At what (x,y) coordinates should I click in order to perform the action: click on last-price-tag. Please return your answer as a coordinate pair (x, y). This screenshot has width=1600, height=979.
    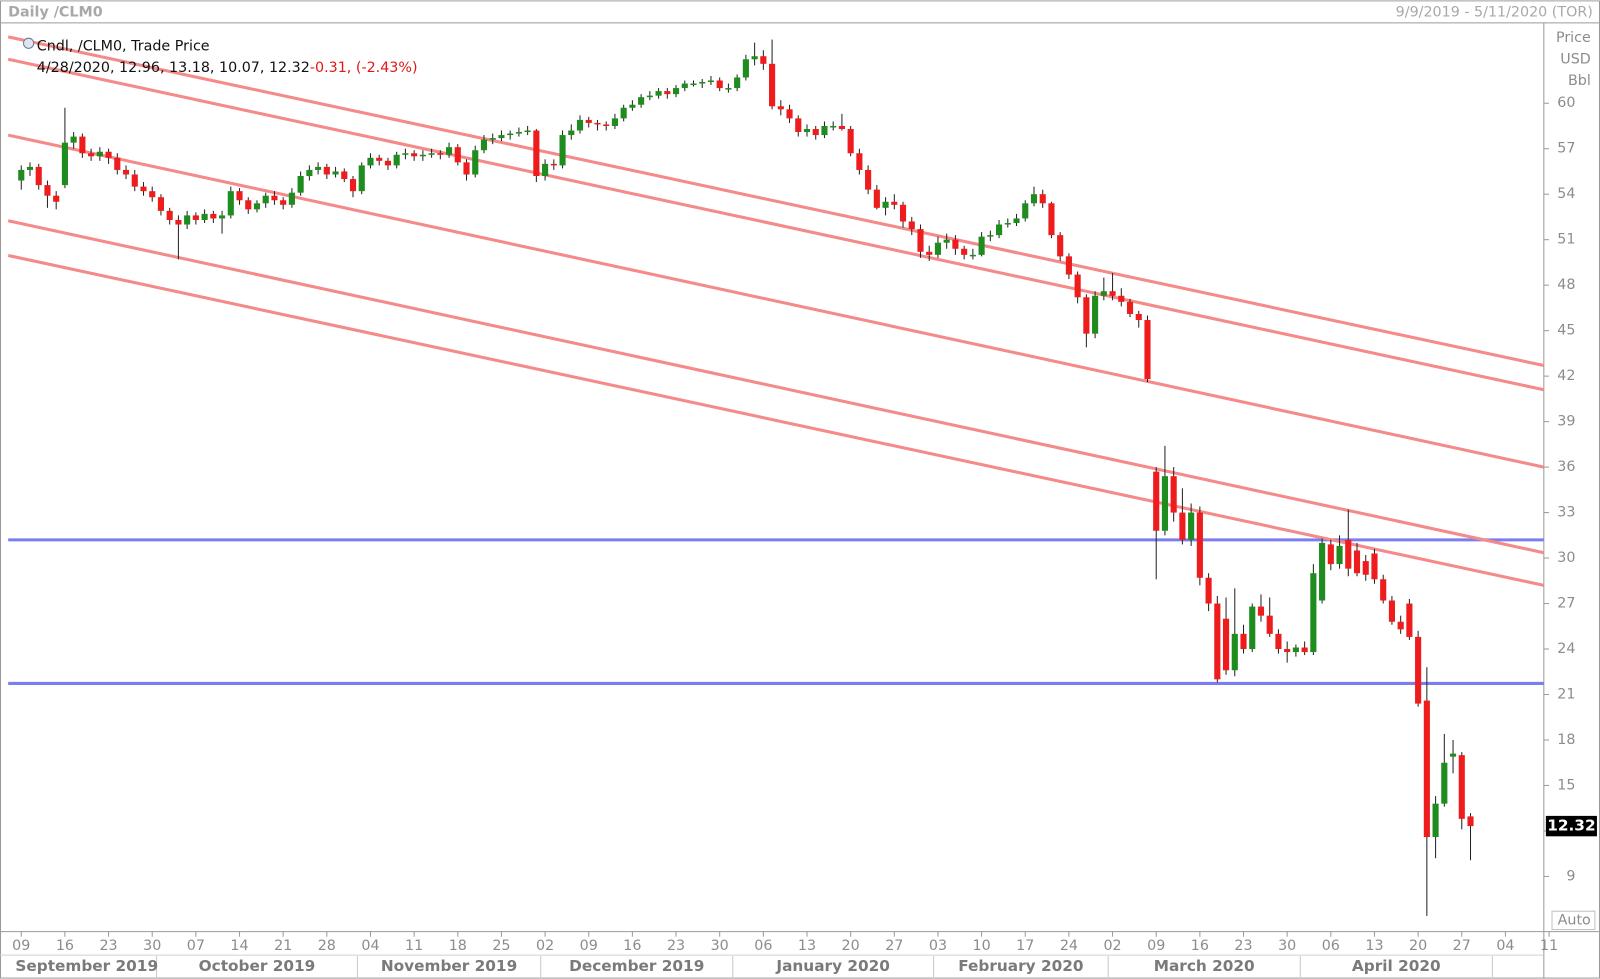
    Looking at the image, I should click on (1571, 826).